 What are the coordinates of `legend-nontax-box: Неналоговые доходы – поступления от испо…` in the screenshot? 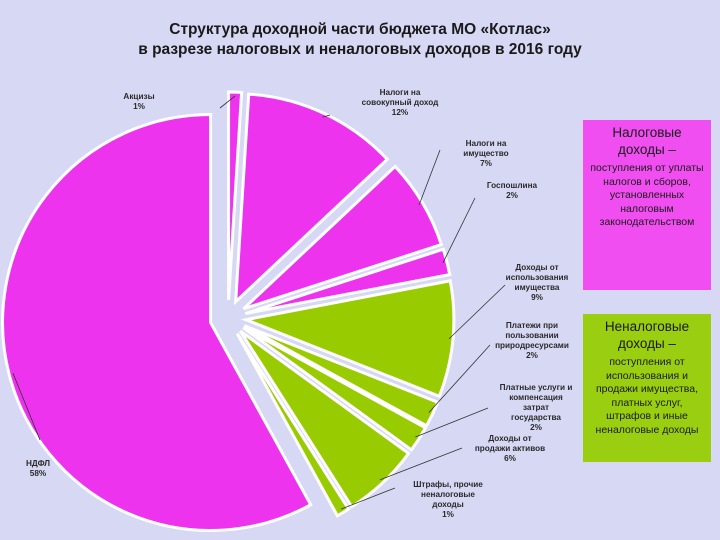 It's located at (647, 388).